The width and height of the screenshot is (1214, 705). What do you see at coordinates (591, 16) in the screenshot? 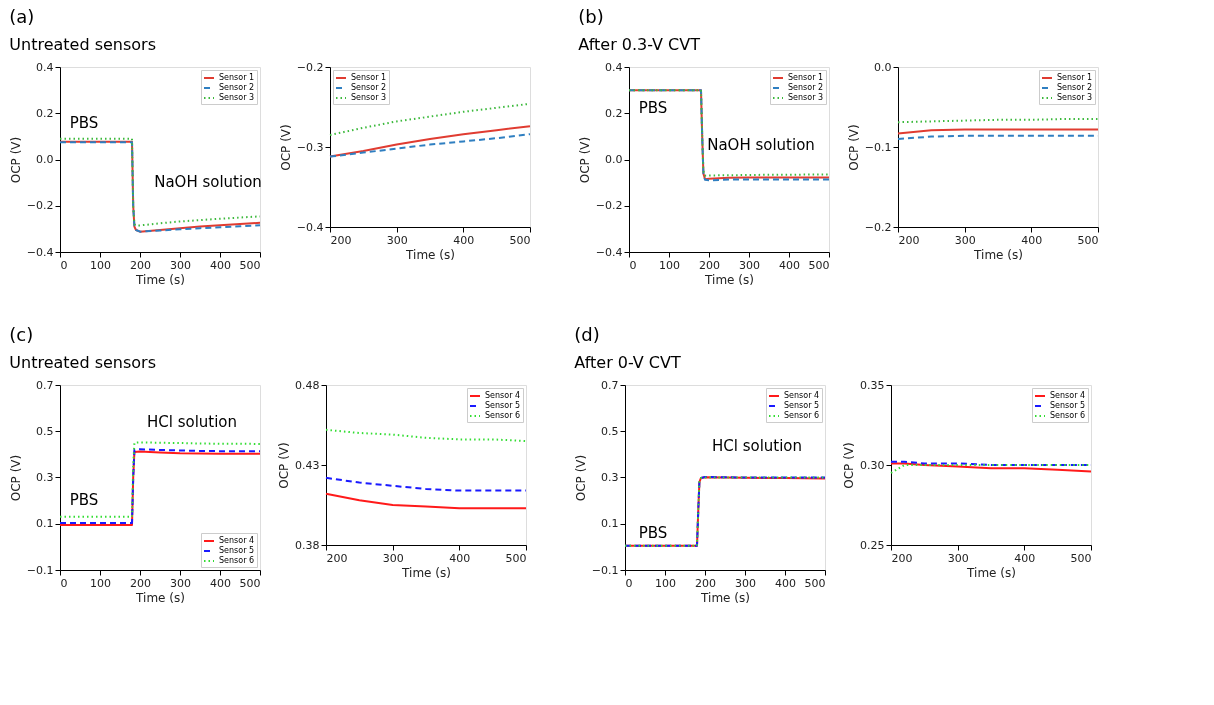
I see `chart-title: (b)` at bounding box center [591, 16].